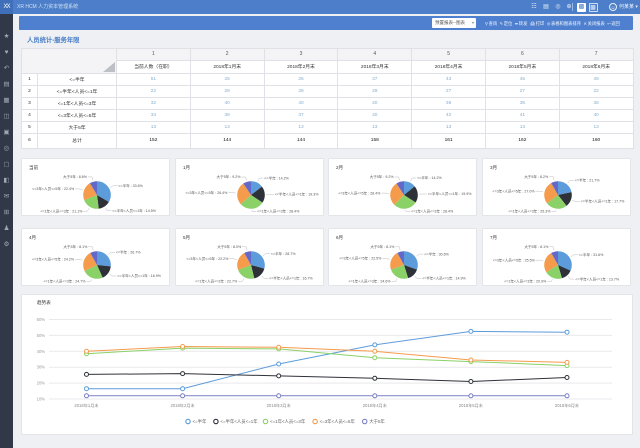 The image size is (640, 448). What do you see at coordinates (207, 258) in the screenshot?
I see `svg-text: <=3年<人员<=5年 : 22.2%` at bounding box center [207, 258].